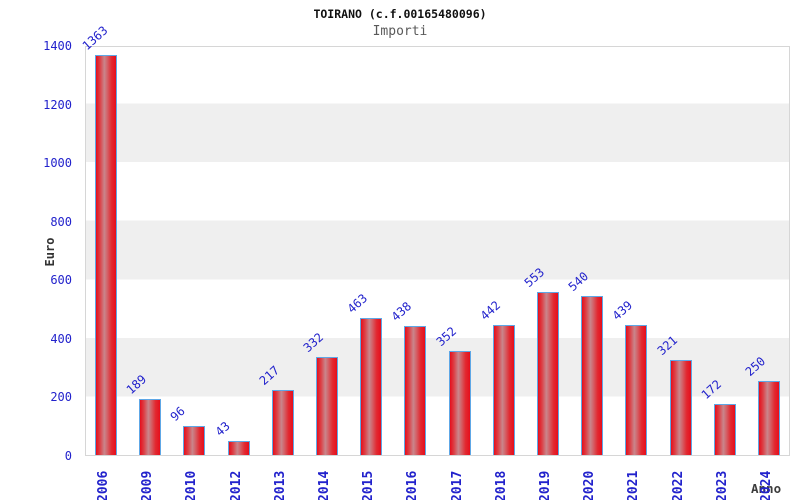  What do you see at coordinates (357, 304) in the screenshot?
I see `bar-value-label: 463` at bounding box center [357, 304].